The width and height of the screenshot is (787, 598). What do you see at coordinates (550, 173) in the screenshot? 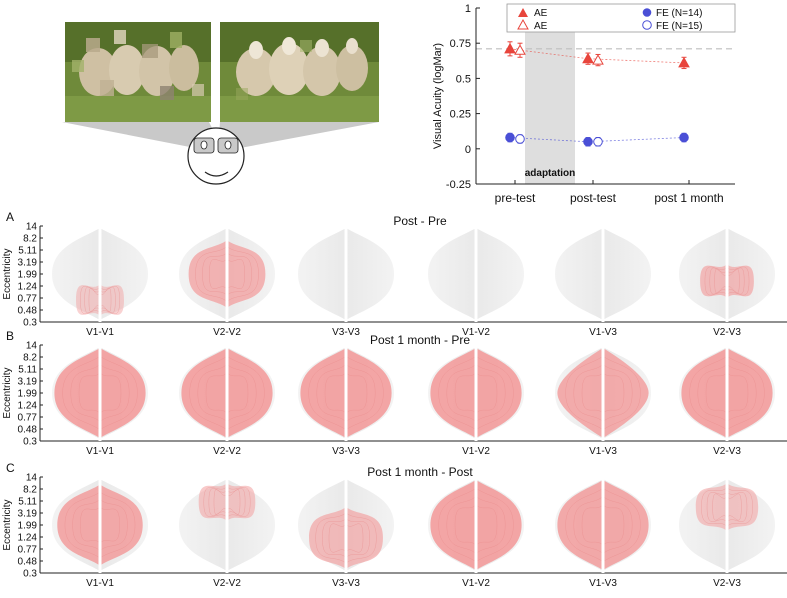
I see `adaptation-label: adaptation` at bounding box center [550, 173].